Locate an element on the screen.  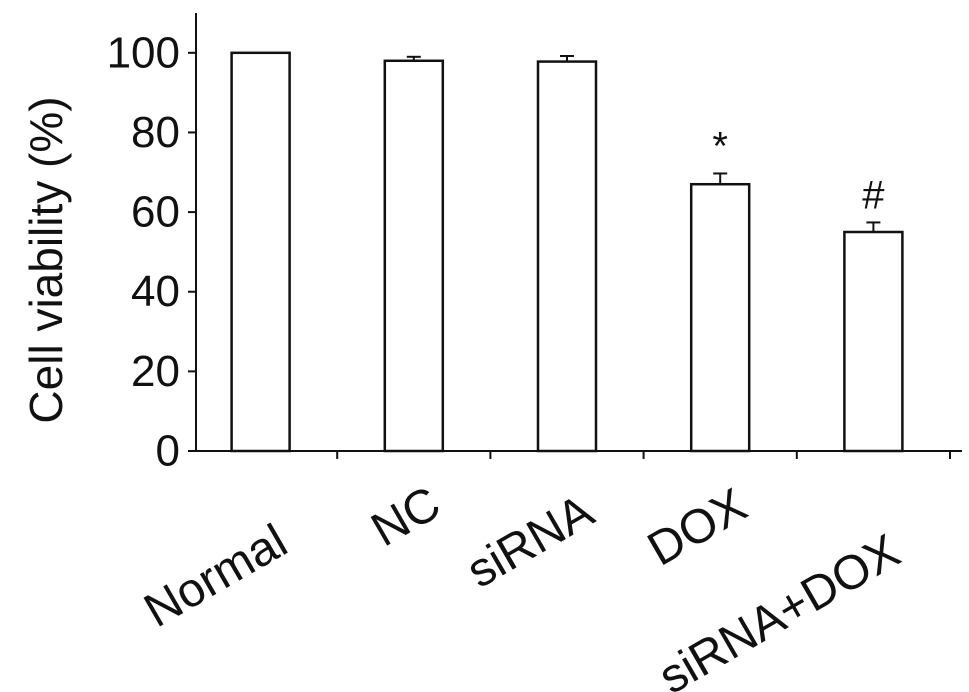
y-tick-label: 80 is located at coordinates (155, 132).